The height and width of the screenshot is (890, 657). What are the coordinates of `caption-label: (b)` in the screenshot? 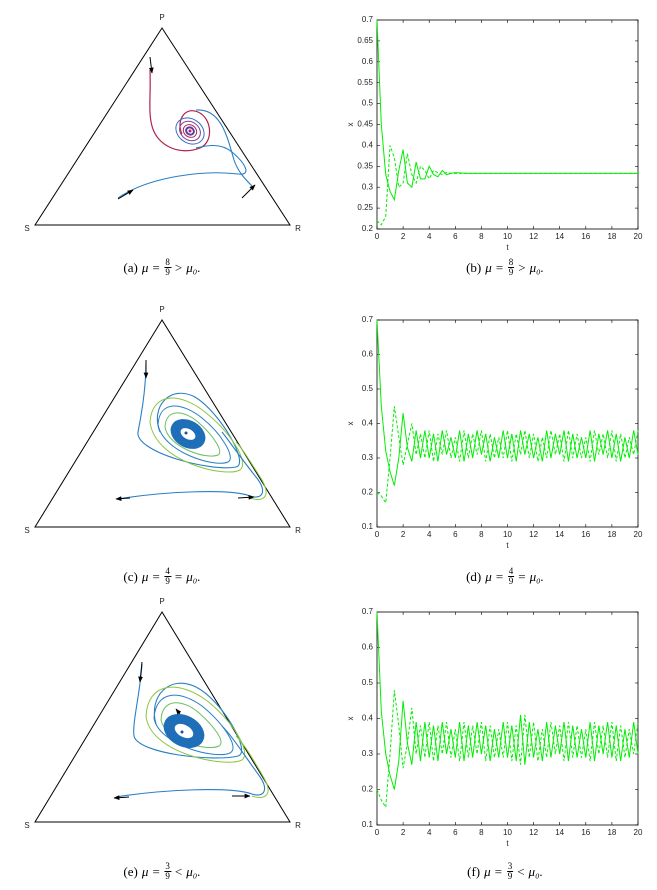 It's located at (474, 267).